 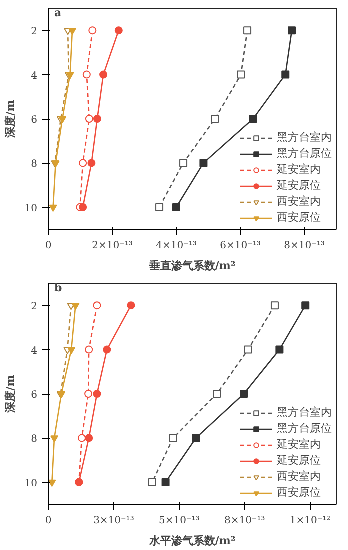 I want to click on x-tick-label: 2×10⁻¹³, so click(x=112, y=246).